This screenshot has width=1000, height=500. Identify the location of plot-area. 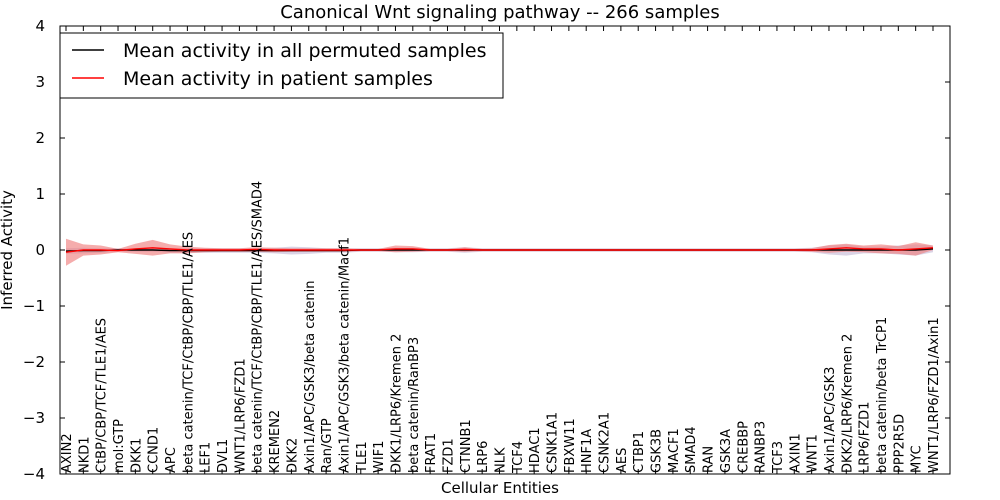
(499, 252).